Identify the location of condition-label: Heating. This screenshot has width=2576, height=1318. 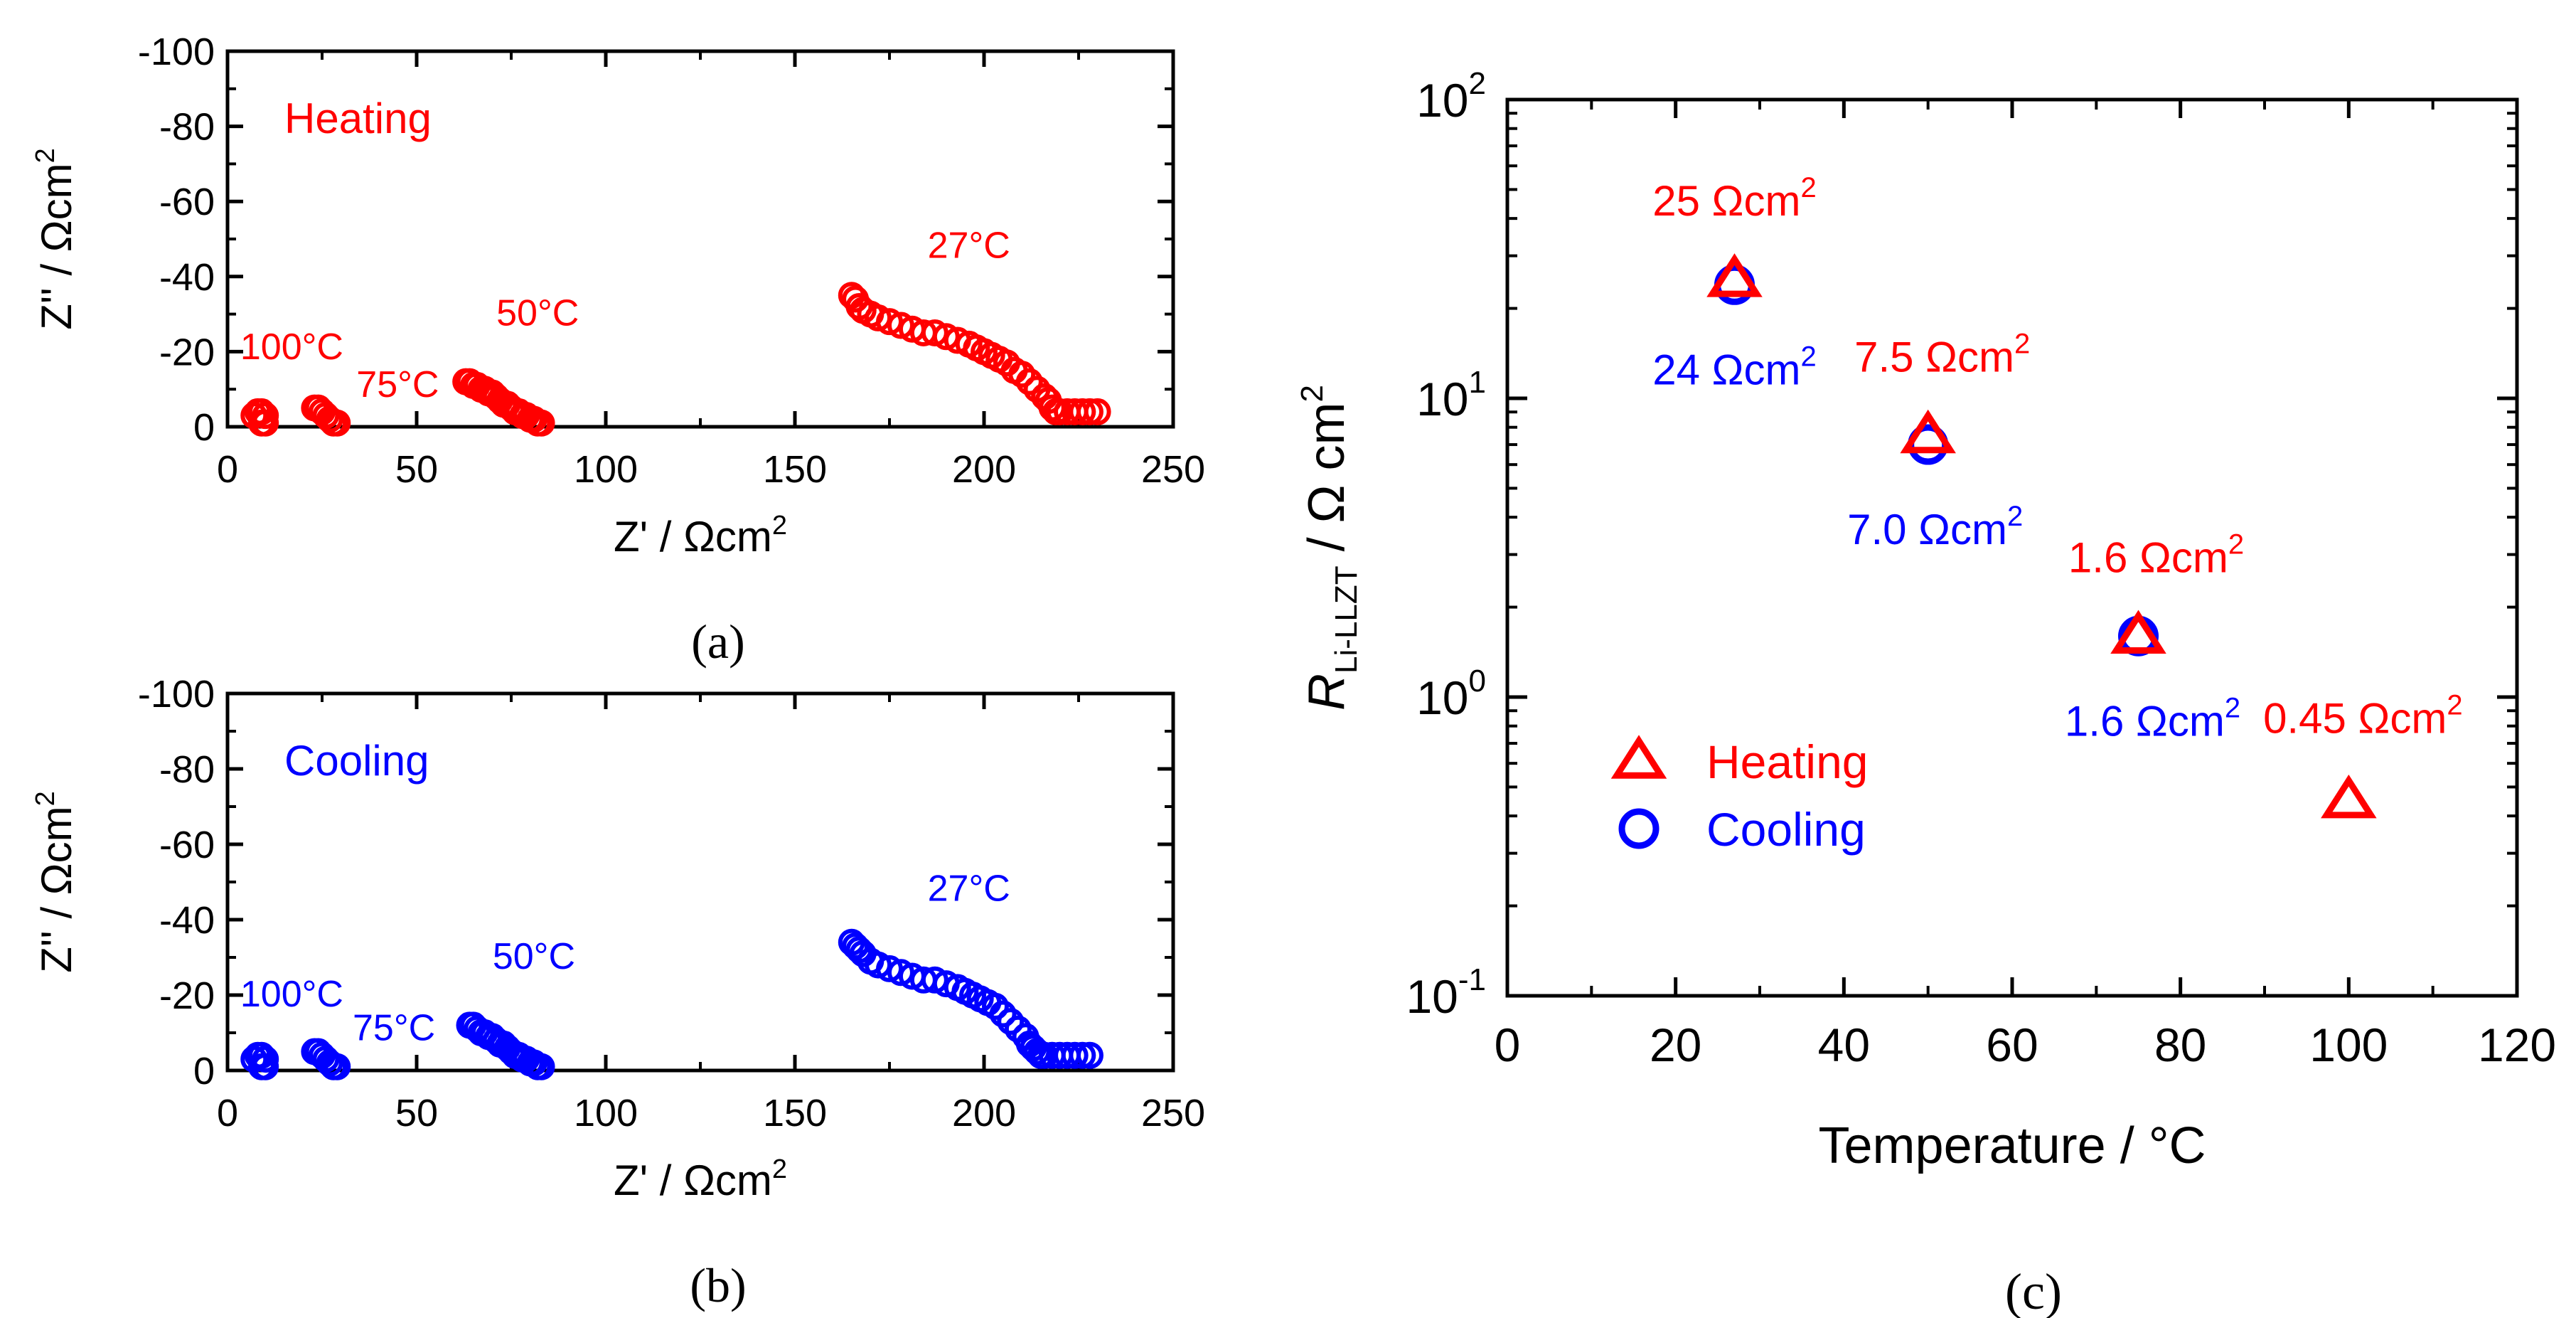
(358, 119).